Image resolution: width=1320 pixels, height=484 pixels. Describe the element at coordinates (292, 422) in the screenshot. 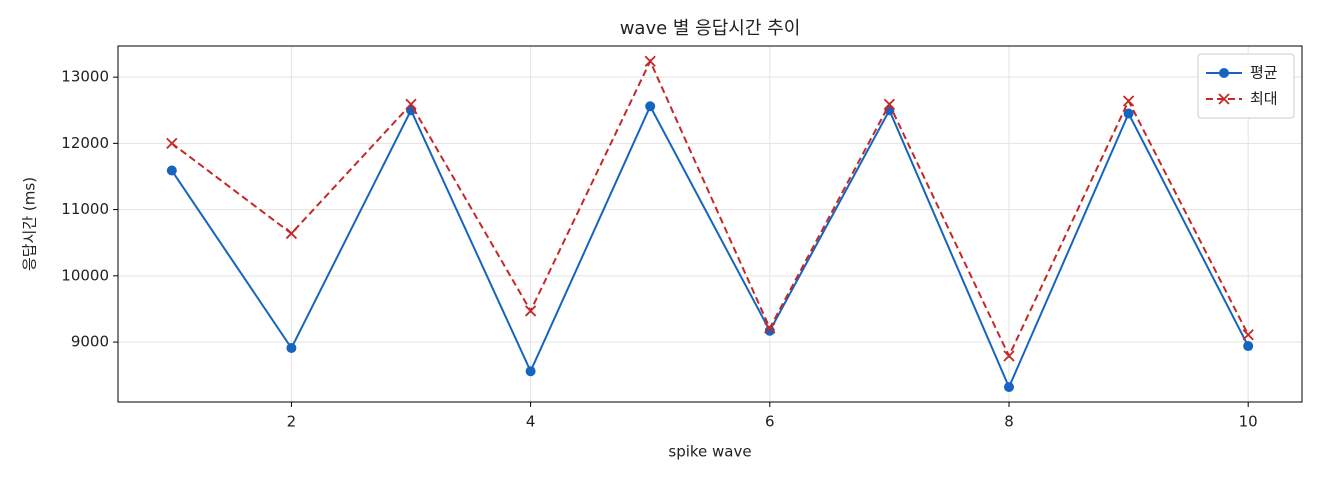

I see `x-tick-label: 2` at that location.